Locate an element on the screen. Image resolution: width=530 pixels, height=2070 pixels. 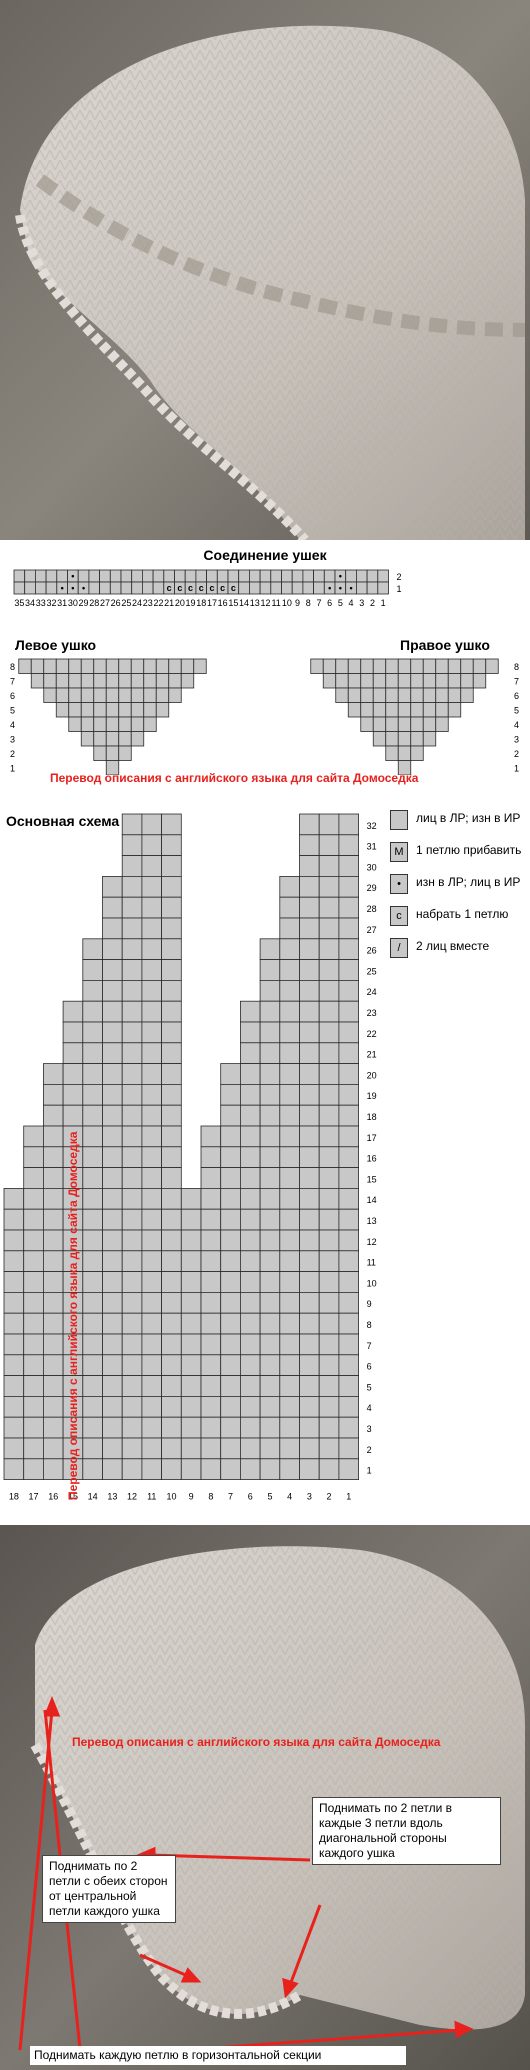
join-col-number: 11 is located at coordinates (275, 603).